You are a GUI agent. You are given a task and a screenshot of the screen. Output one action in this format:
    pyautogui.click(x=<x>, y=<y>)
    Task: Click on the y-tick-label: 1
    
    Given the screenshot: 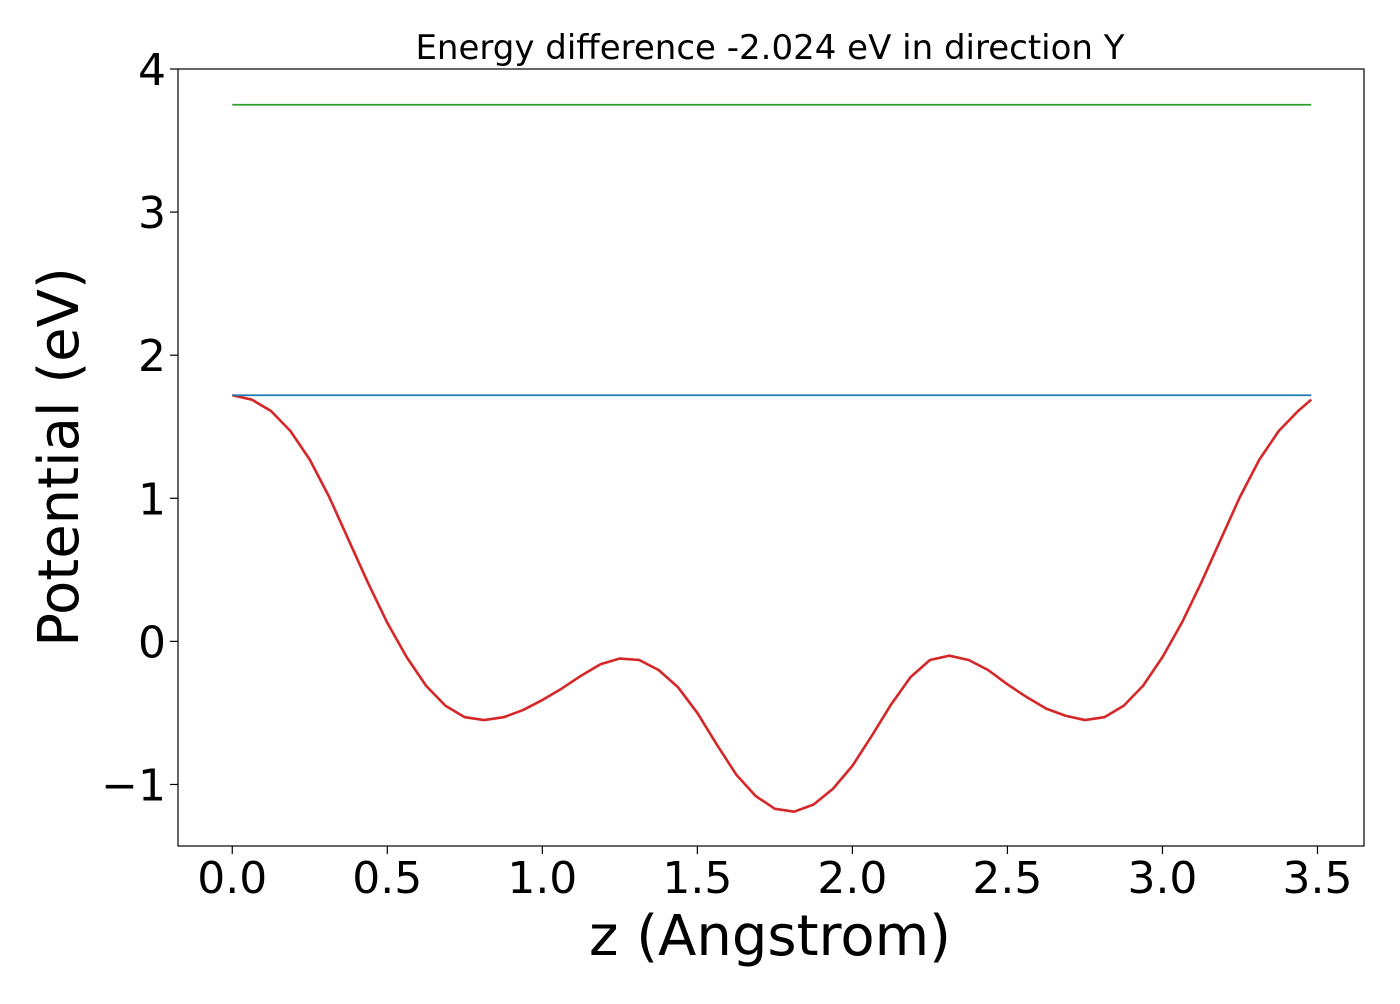 What is the action you would take?
    pyautogui.click(x=152, y=499)
    